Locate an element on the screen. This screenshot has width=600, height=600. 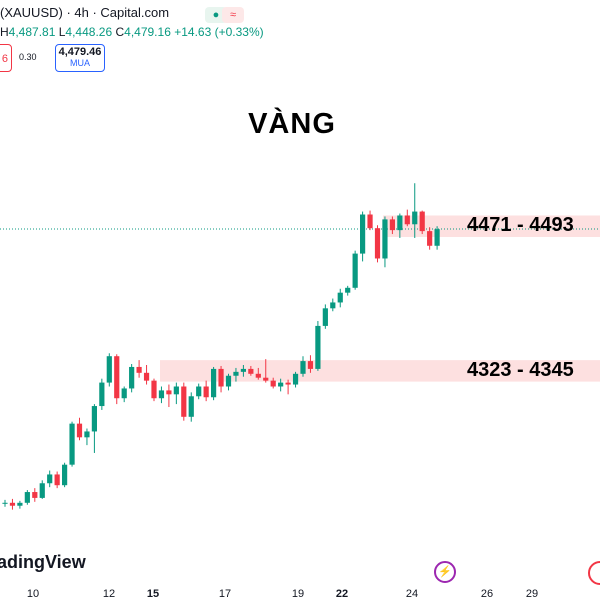
x-tick-label: 10 is located at coordinates (33, 594).